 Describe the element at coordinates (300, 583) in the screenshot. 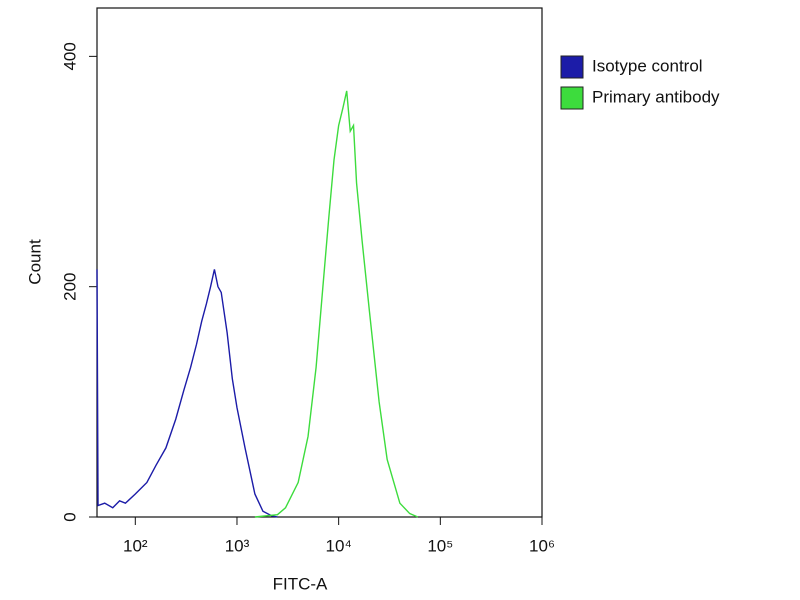

I see `x-axis-label: FITC-A` at that location.